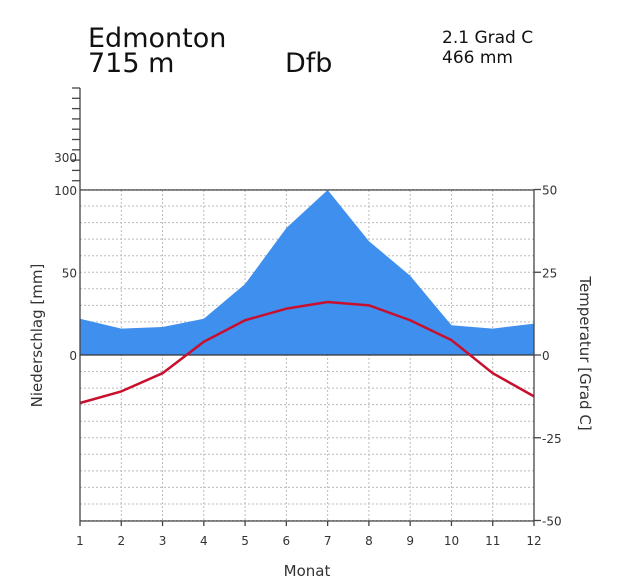  I want to click on x-tick-label: 3, so click(163, 541).